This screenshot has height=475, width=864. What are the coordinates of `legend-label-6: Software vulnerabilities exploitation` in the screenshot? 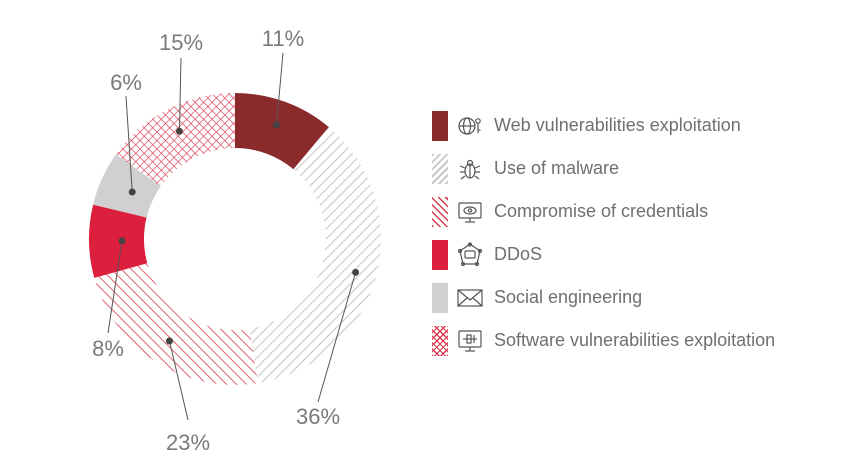 It's located at (635, 340).